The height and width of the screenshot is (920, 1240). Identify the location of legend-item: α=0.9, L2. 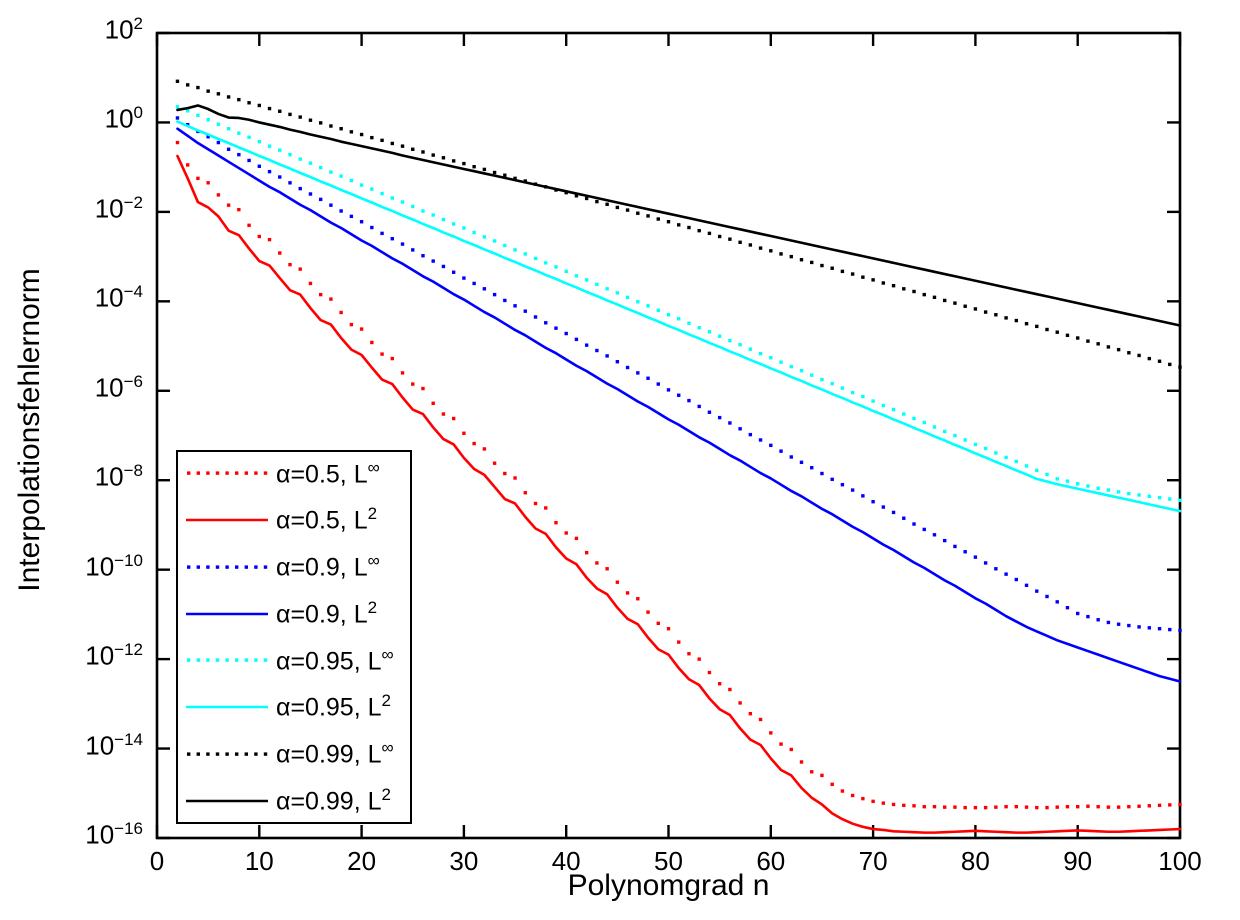
(294, 614).